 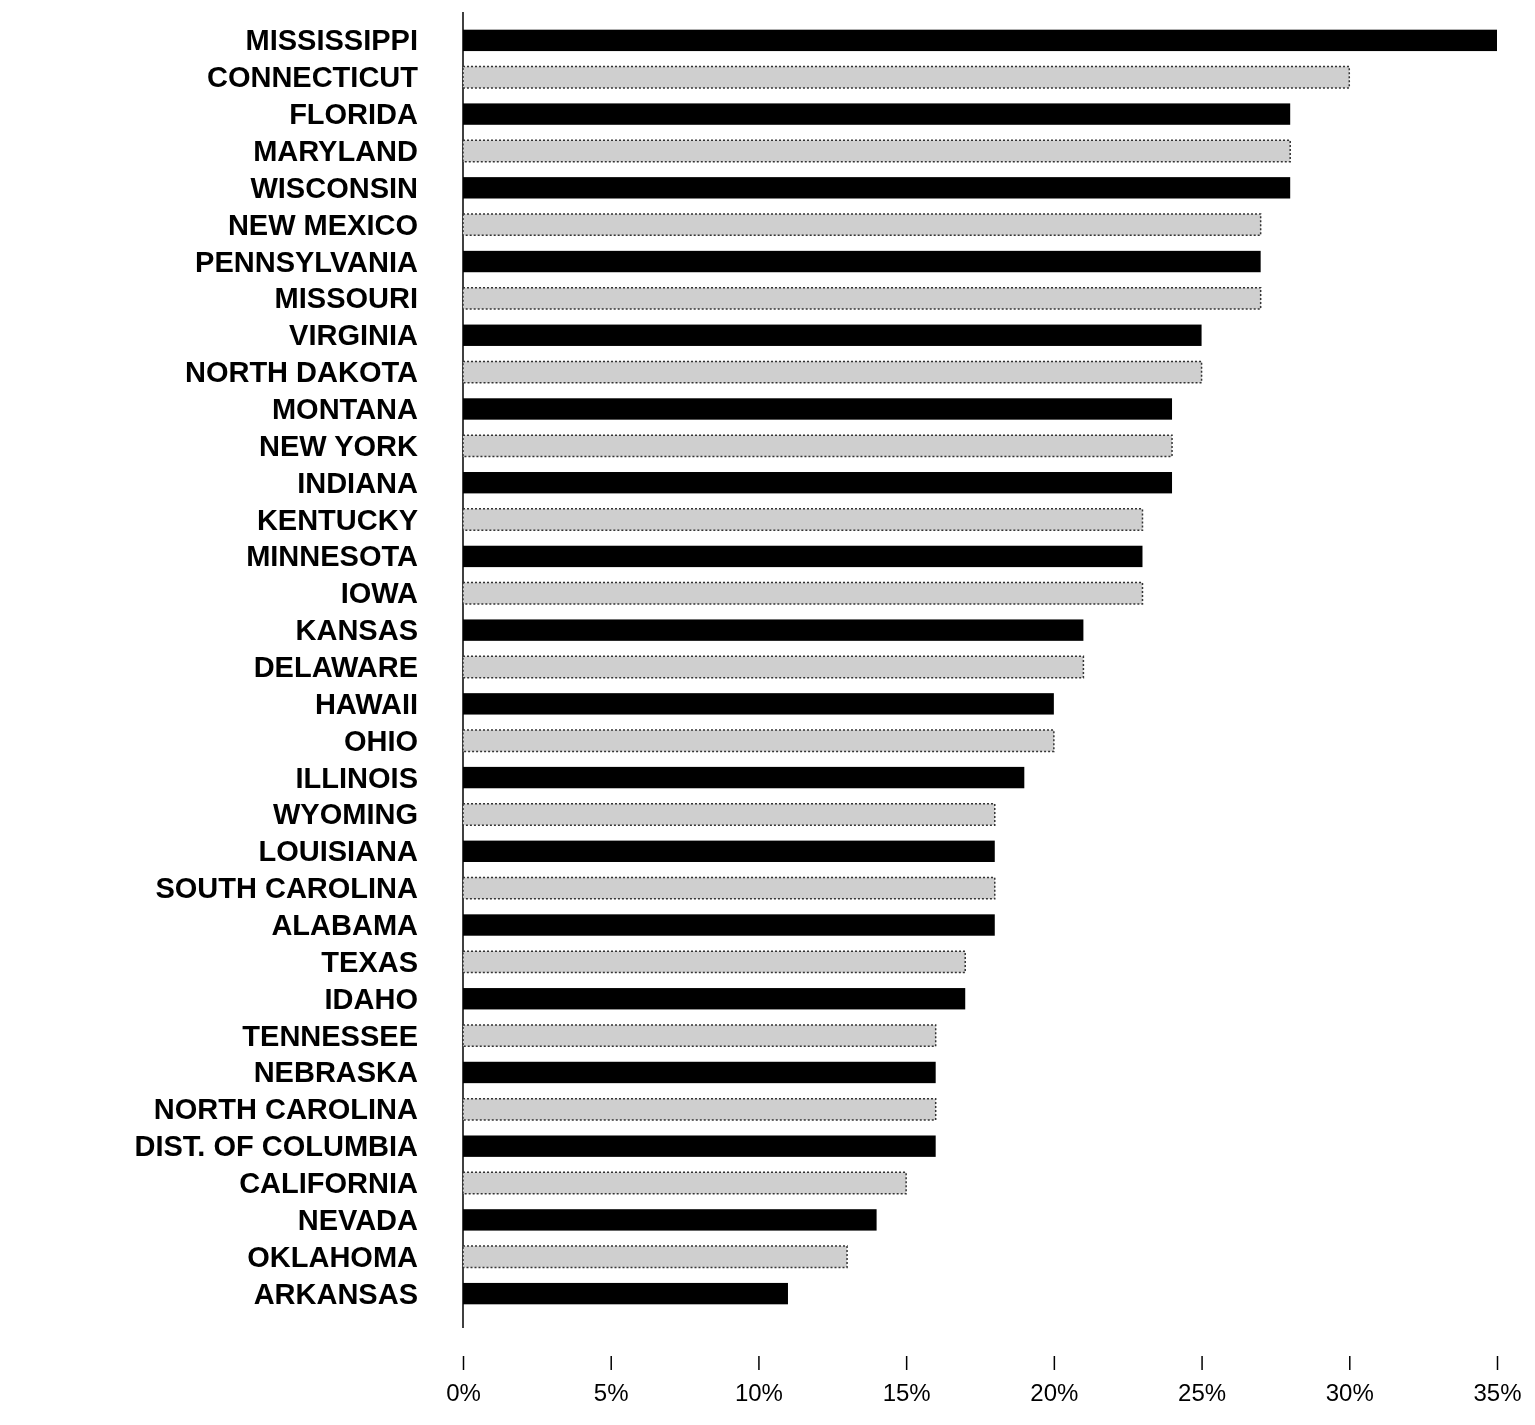 I want to click on y-tick-label: OKLAHOMA, so click(x=333, y=1256).